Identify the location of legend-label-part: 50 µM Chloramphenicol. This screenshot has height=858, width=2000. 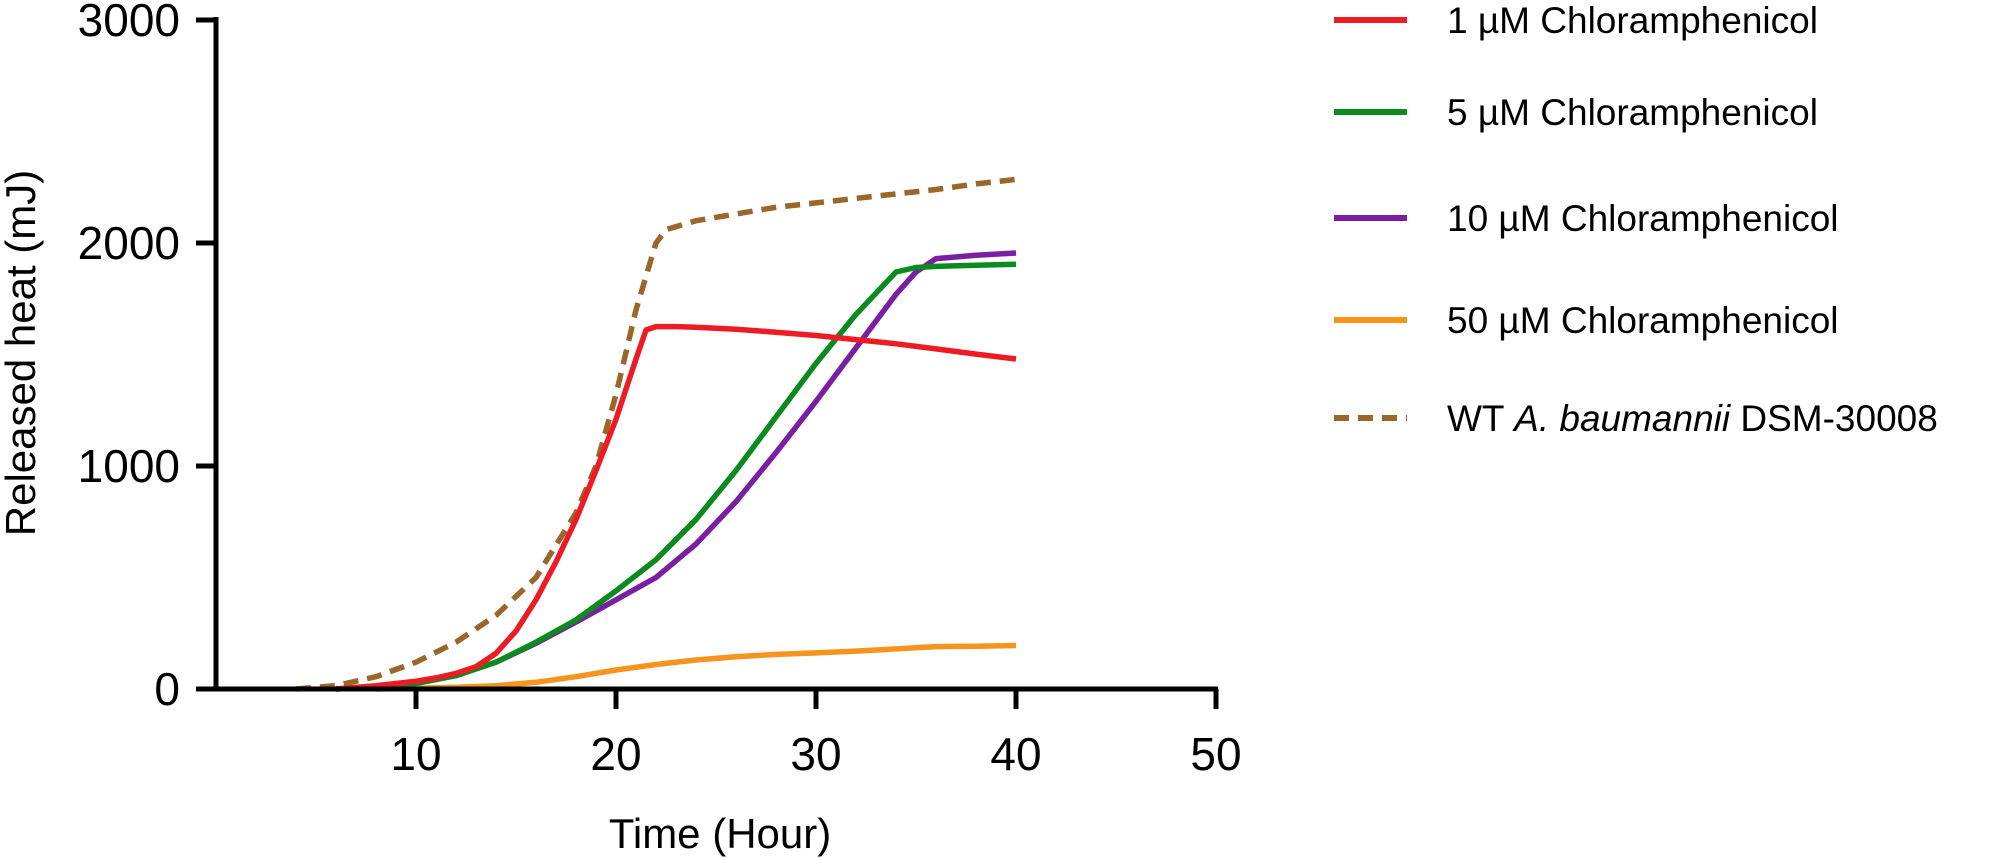
(1643, 320).